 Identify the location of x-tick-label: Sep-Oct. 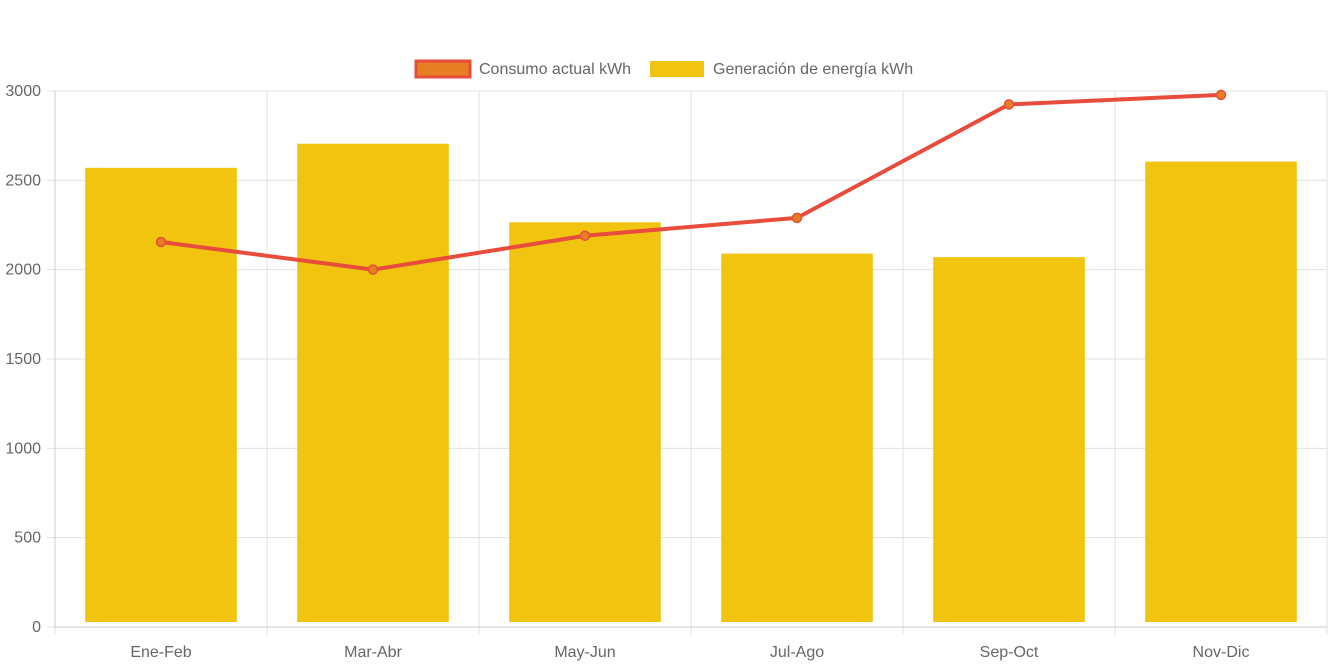
(1009, 652).